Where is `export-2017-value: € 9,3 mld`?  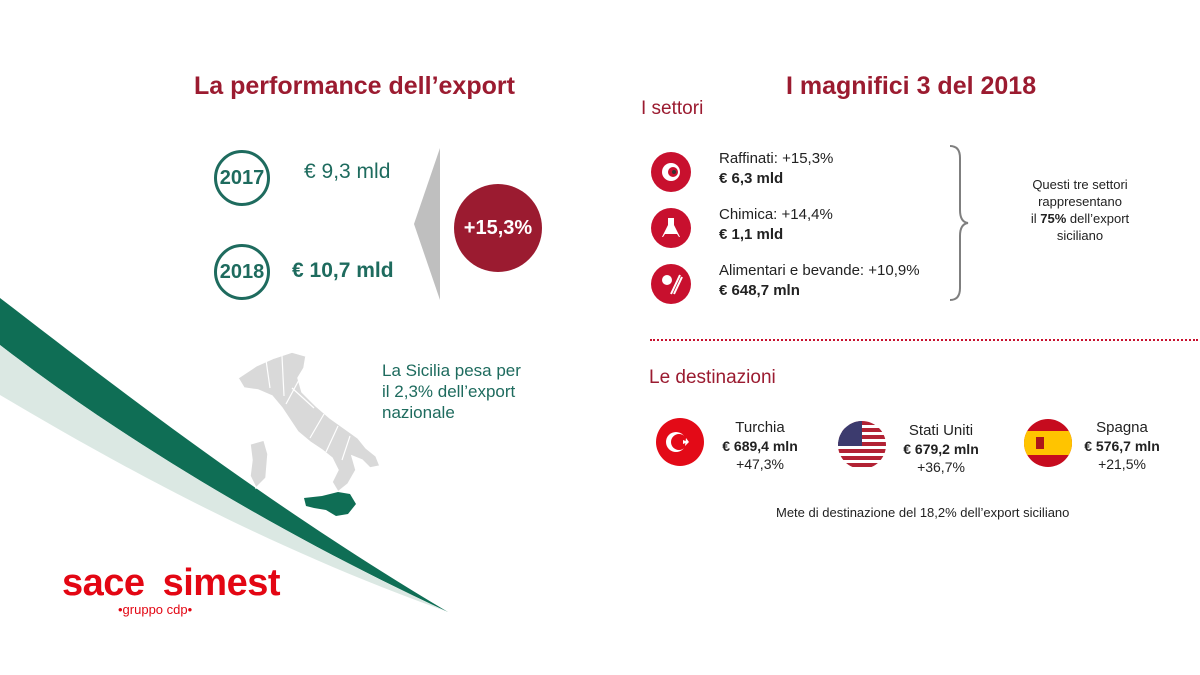 export-2017-value: € 9,3 mld is located at coordinates (347, 171).